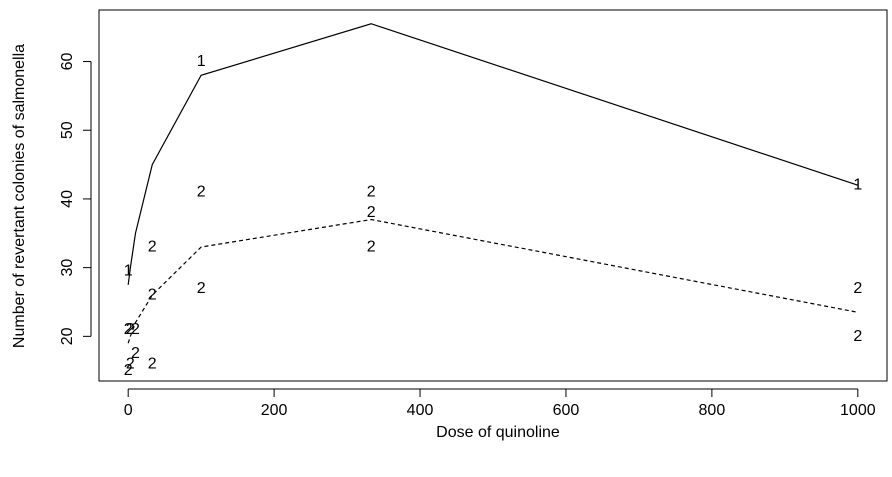 This screenshot has width=892, height=477. Describe the element at coordinates (498, 432) in the screenshot. I see `x-axis-label: Dose of quinoline` at that location.